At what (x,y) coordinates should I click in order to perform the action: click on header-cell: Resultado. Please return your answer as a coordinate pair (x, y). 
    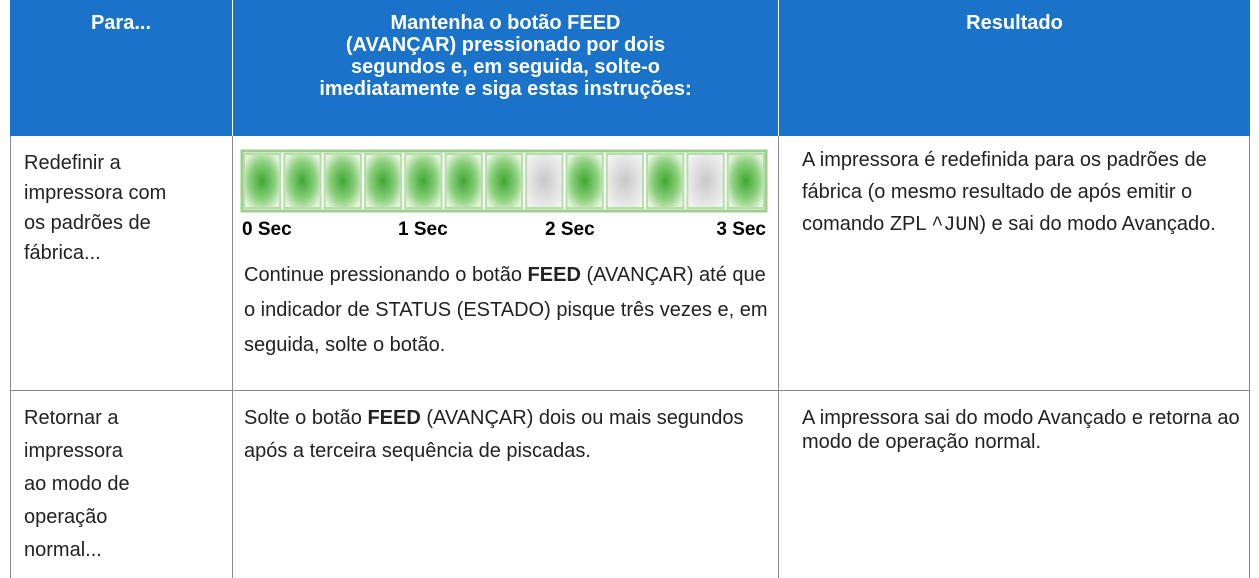
    Looking at the image, I should click on (1014, 68).